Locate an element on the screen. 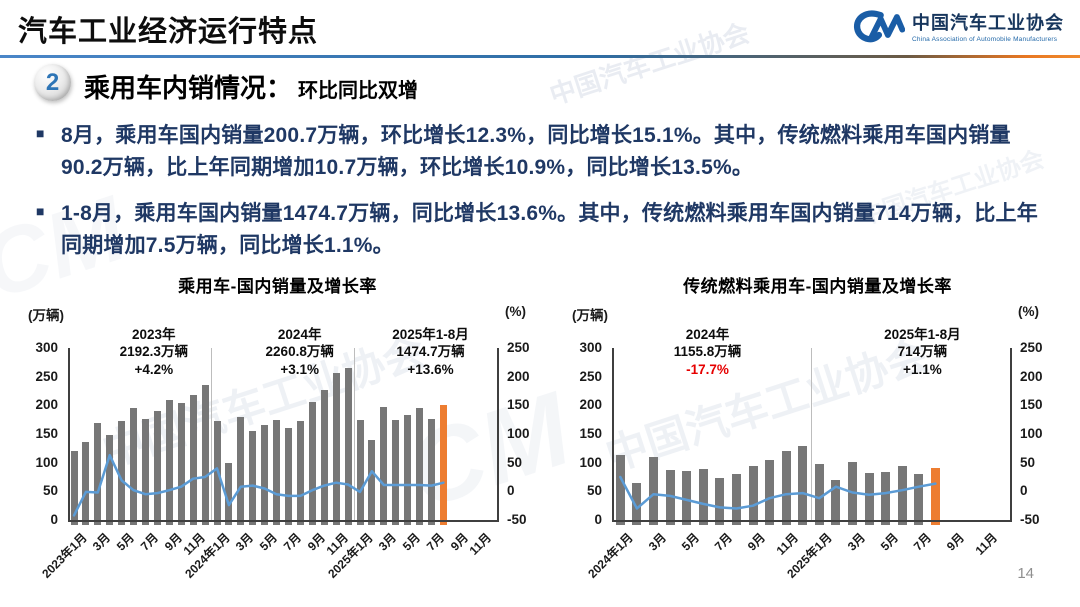  annotation: 2025年1-8月 1474.7万辆 +13.6% is located at coordinates (430, 352).